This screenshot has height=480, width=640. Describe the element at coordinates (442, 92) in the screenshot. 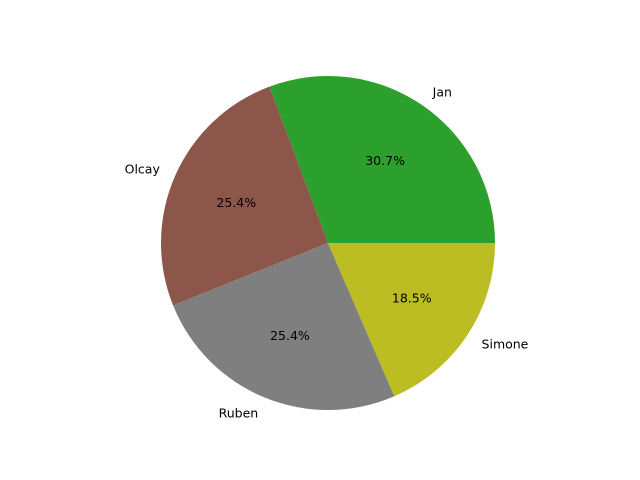

I see `pie-category-label-jan: Jan` at that location.